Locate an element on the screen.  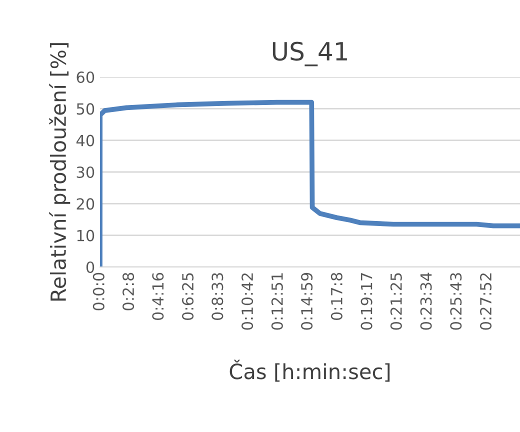
y-tick-label: 50 is located at coordinates (85, 109).